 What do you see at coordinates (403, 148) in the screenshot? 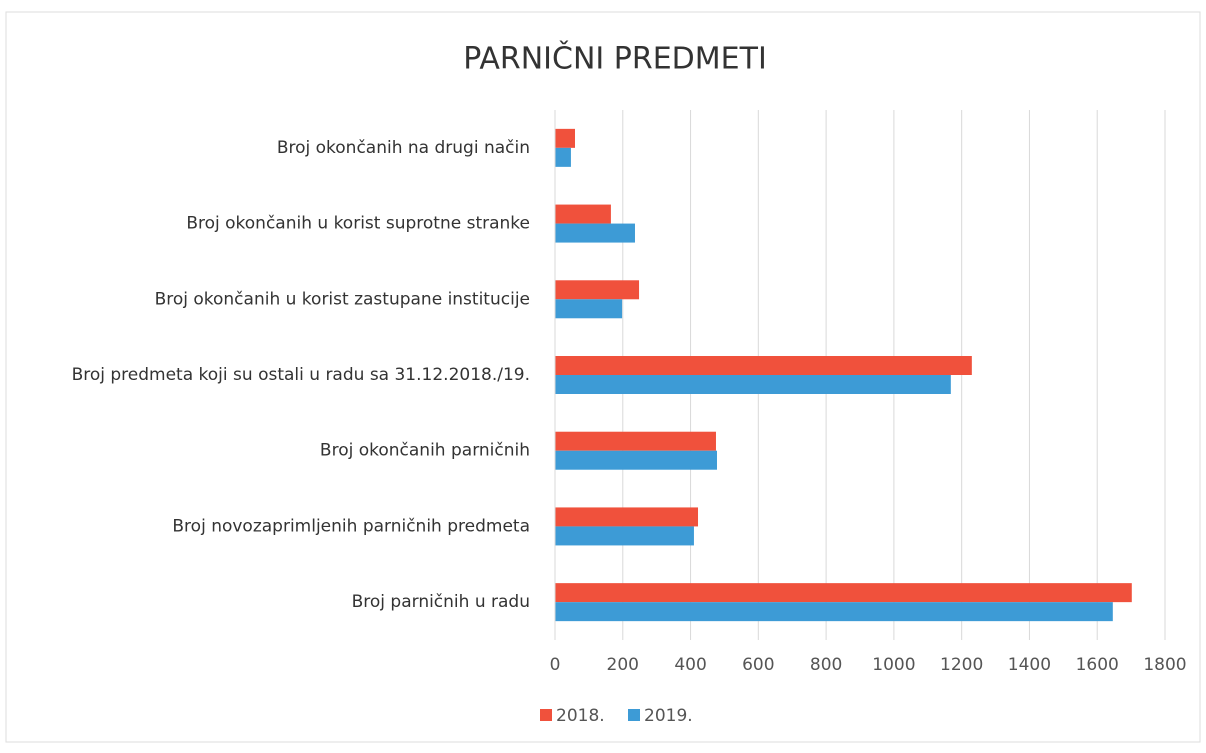
I see `y-tick-label: Broj okončanih na drugi način` at bounding box center [403, 148].